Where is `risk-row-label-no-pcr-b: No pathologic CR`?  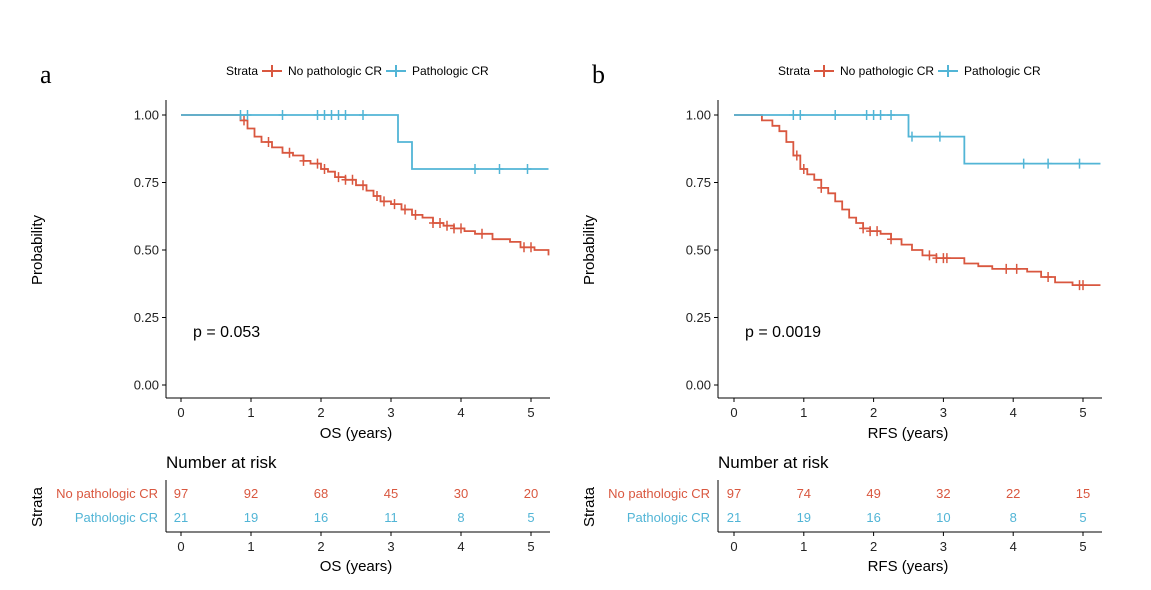
risk-row-label-no-pcr-b: No pathologic CR is located at coordinates (659, 493).